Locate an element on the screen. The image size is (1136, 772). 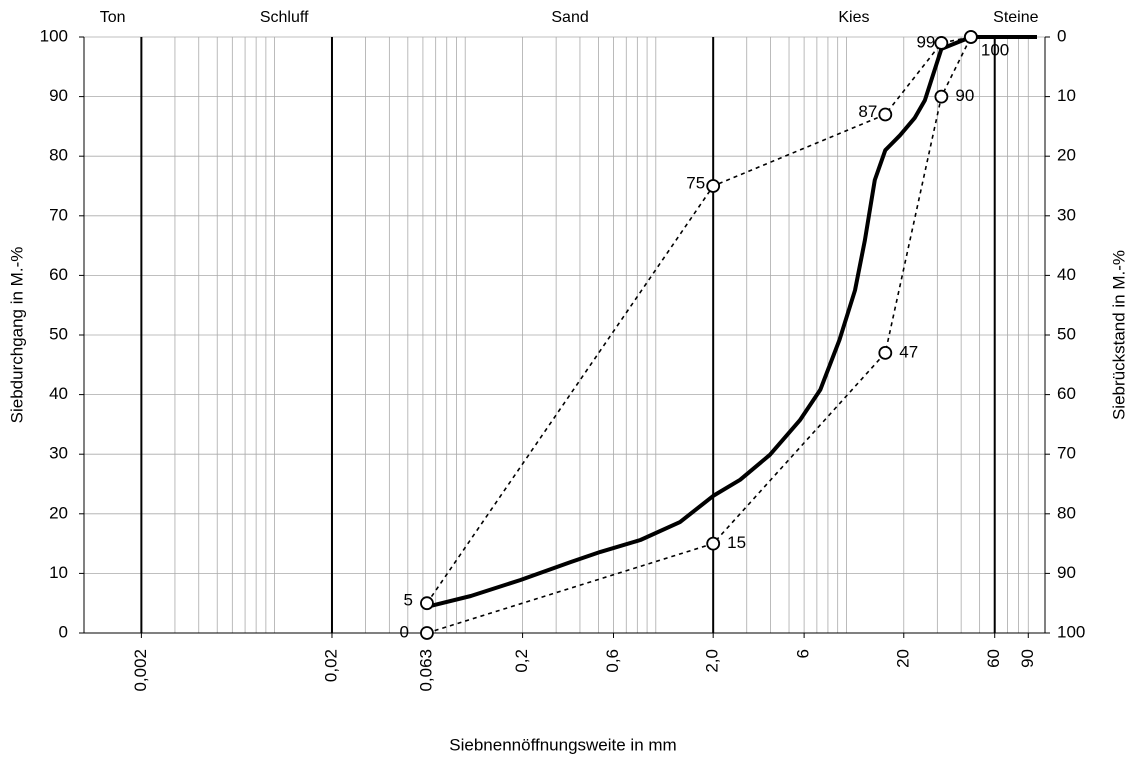
zone-label: Kies is located at coordinates (853, 17).